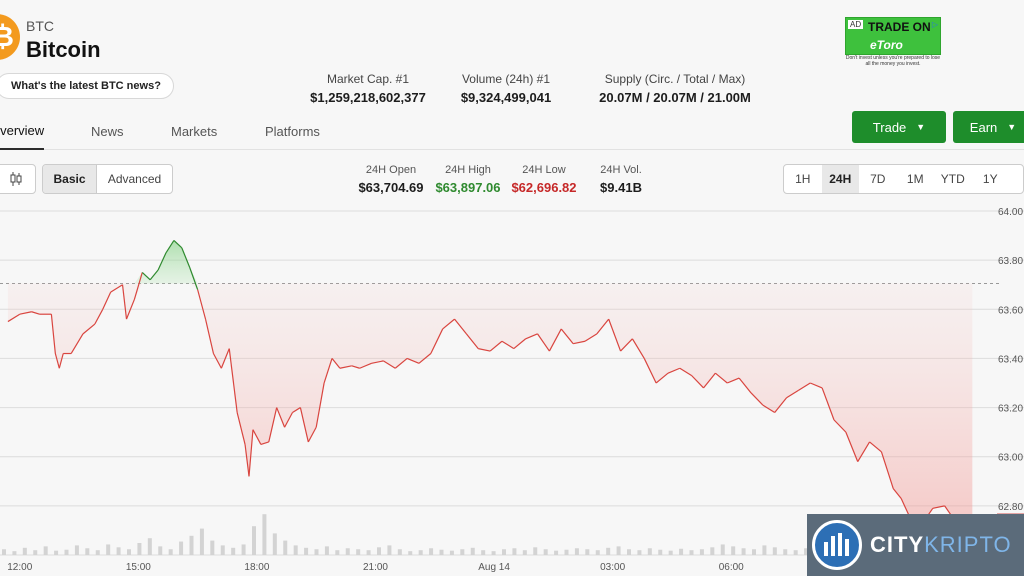 This screenshot has width=1024, height=576. I want to click on range-1m: 1M, so click(915, 179).